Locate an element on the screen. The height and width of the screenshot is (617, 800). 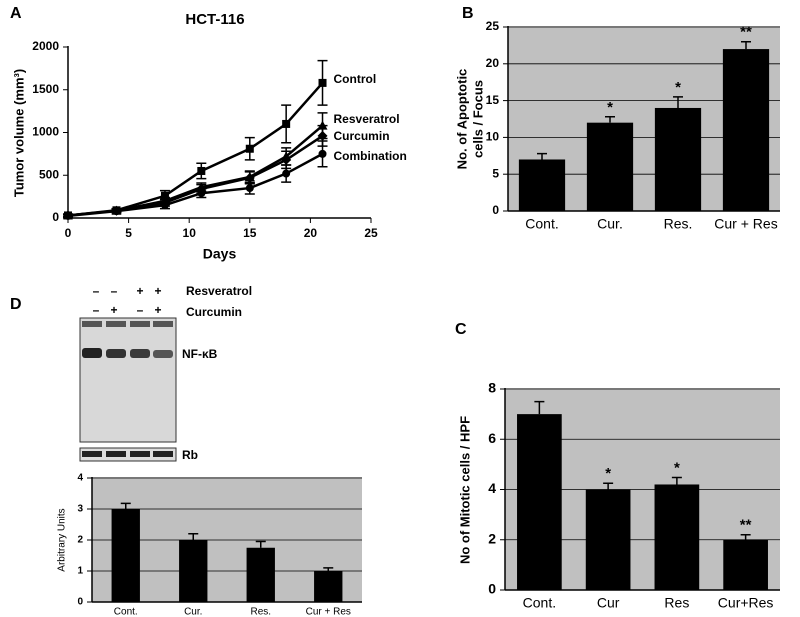
series-label: Curcumin is located at coordinates (362, 136).